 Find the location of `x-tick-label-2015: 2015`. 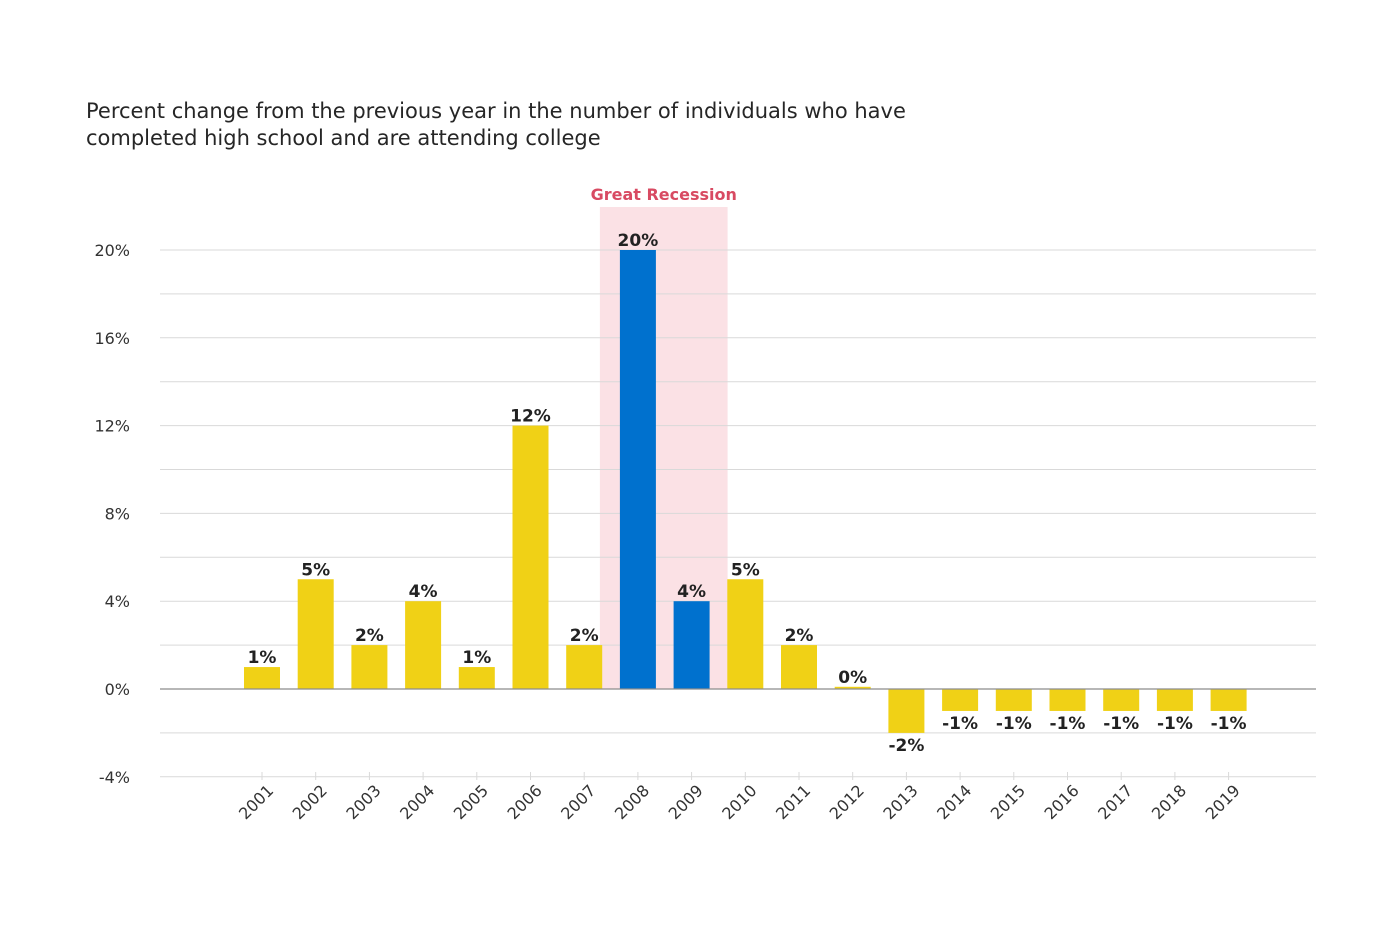

x-tick-label-2015: 2015 is located at coordinates (1008, 802).